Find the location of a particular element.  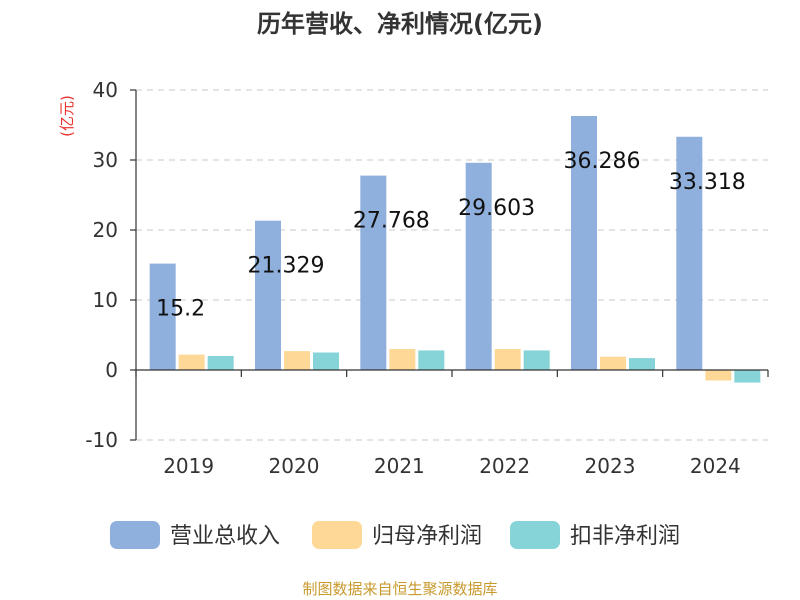

x-tick-label: 2021 is located at coordinates (399, 466).